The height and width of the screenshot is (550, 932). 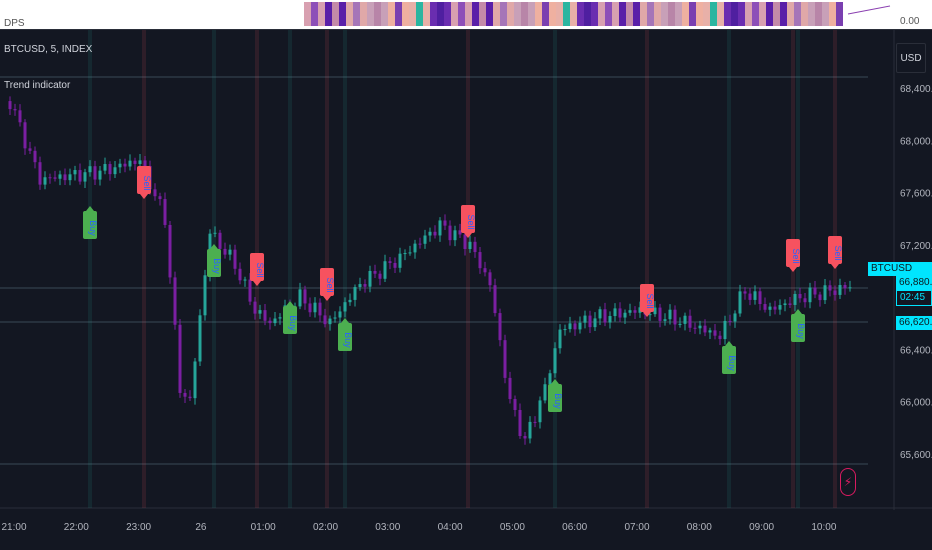 What do you see at coordinates (636, 527) in the screenshot?
I see `time-tick-label: 07:00` at bounding box center [636, 527].